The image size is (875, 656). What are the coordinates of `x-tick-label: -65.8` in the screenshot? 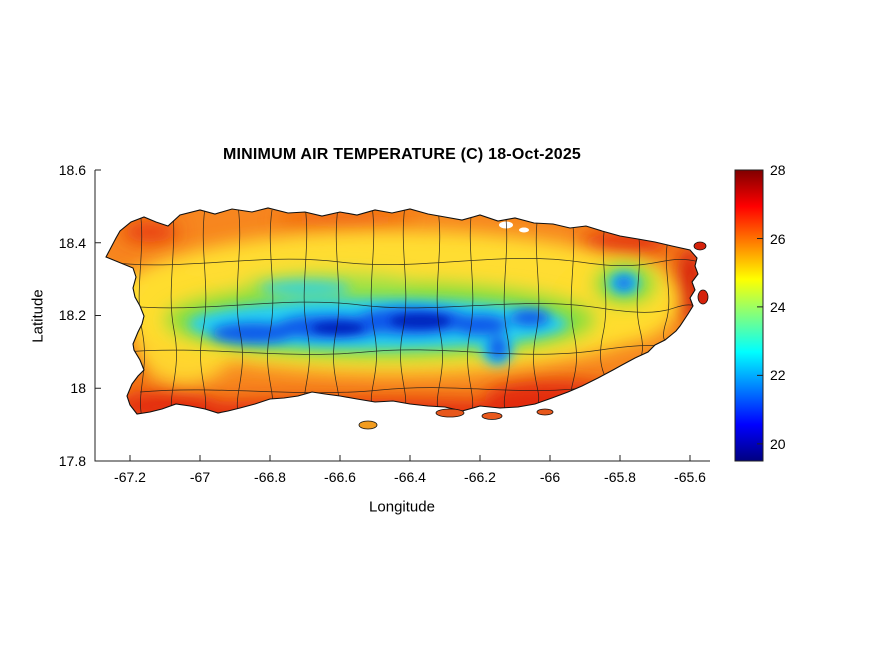 It's located at (620, 477).